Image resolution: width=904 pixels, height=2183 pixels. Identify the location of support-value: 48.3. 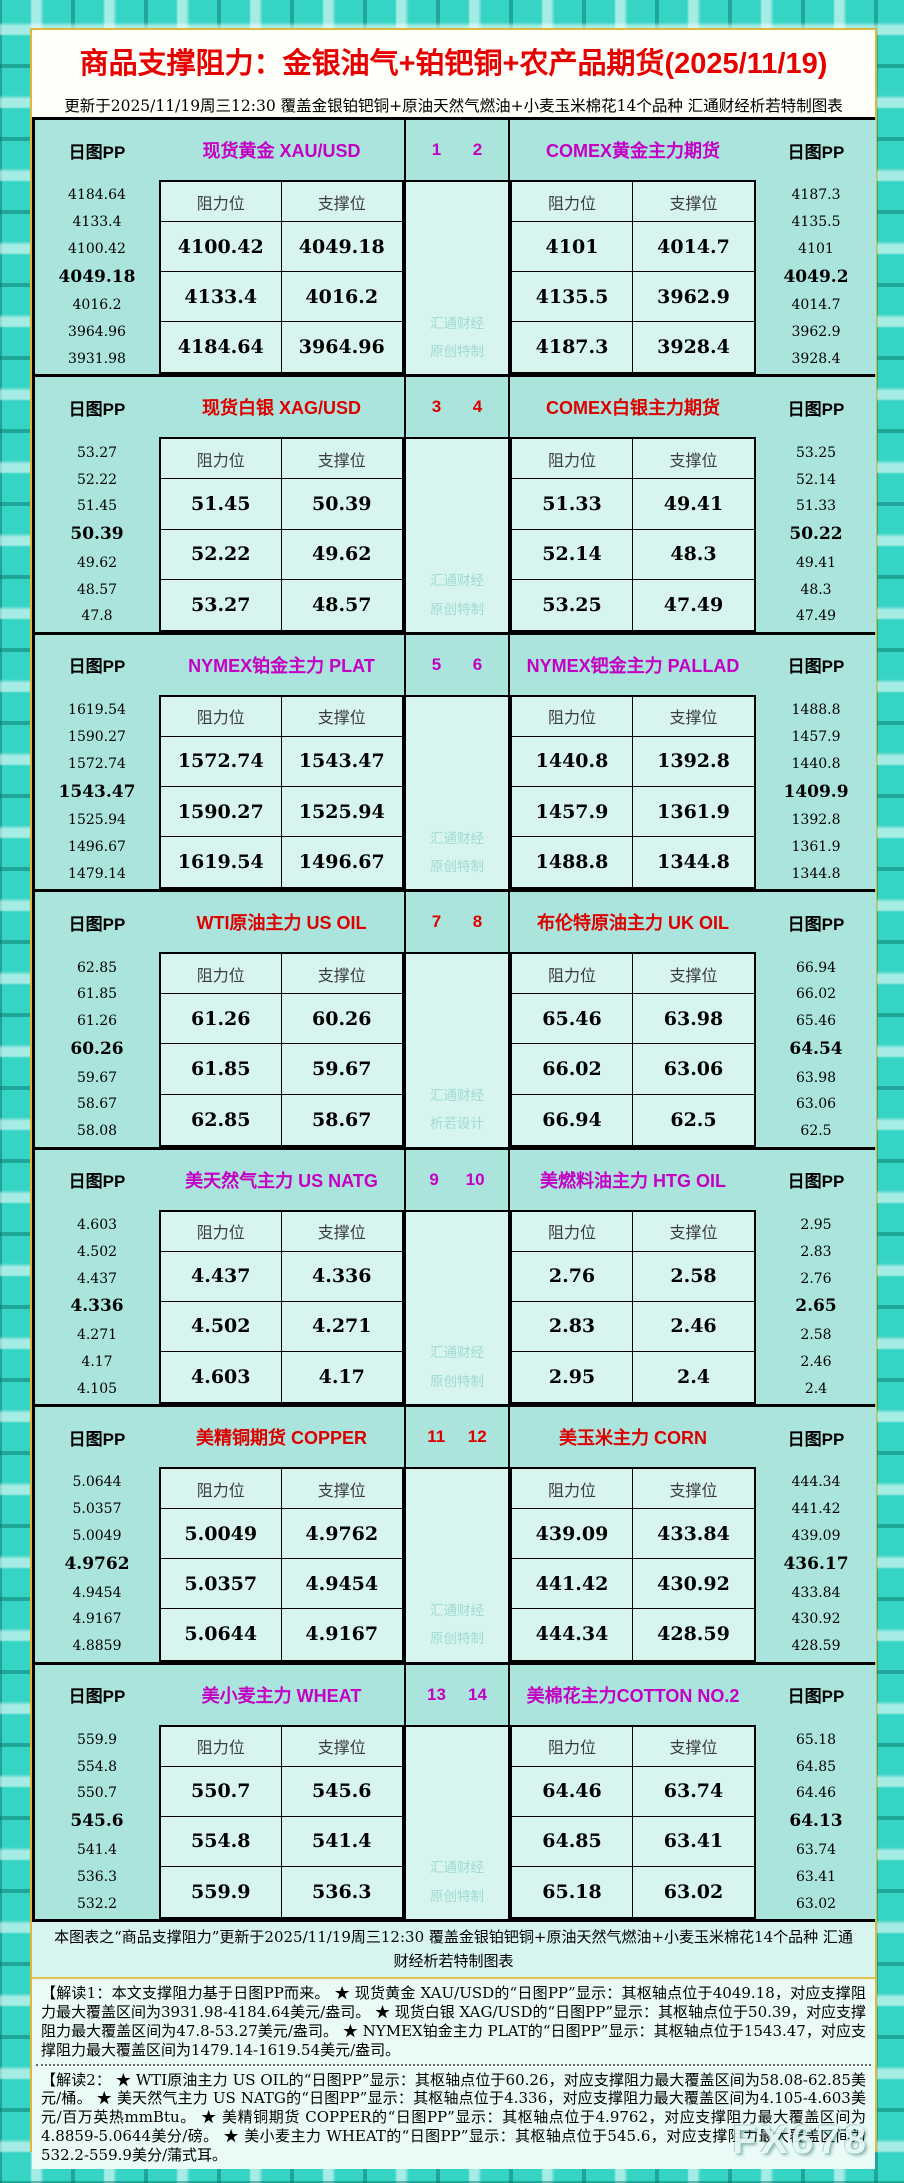
(693, 555).